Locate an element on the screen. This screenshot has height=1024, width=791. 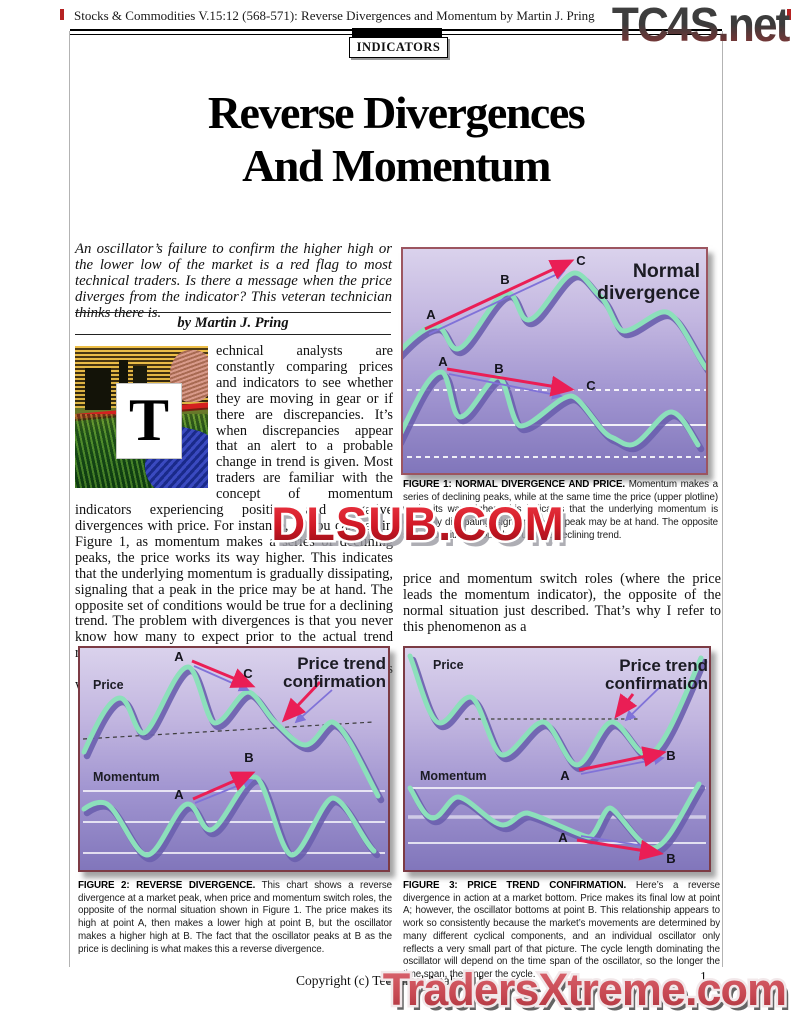
dropcap-artwork: T is located at coordinates (141, 417).